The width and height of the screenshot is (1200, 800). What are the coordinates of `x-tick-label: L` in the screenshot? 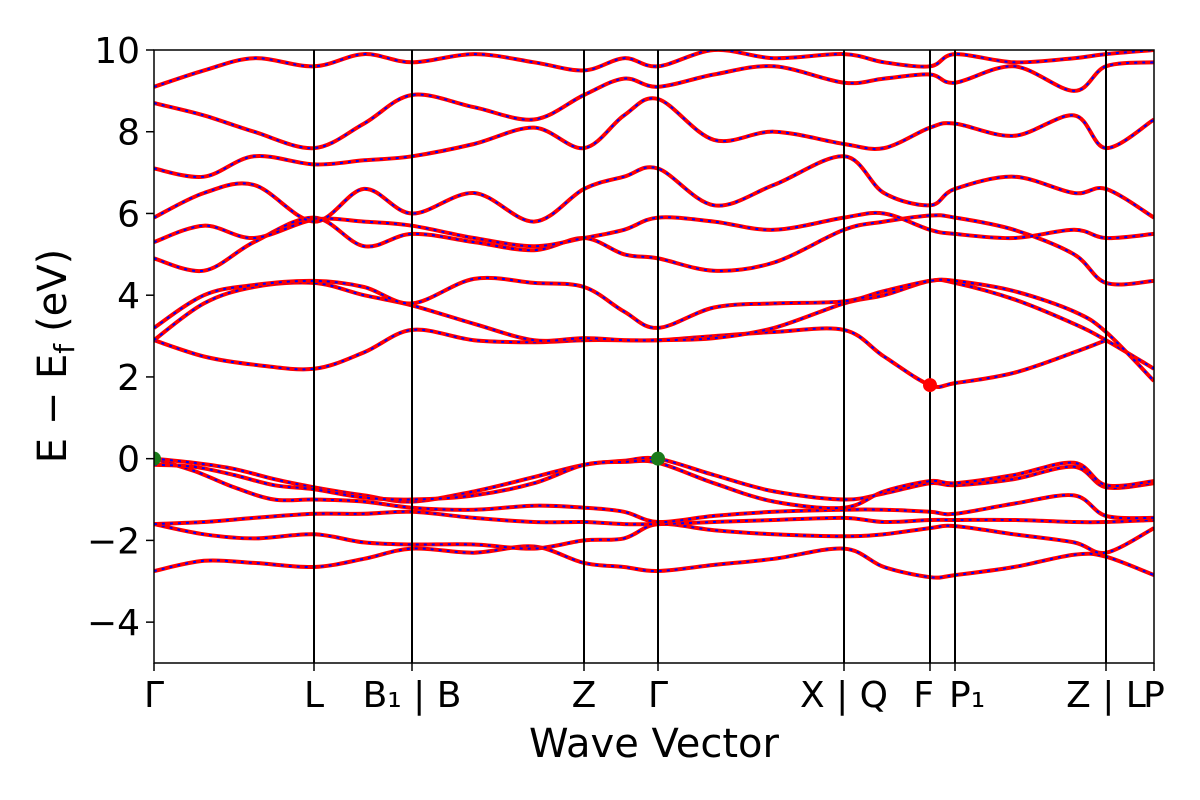 It's located at (314, 695).